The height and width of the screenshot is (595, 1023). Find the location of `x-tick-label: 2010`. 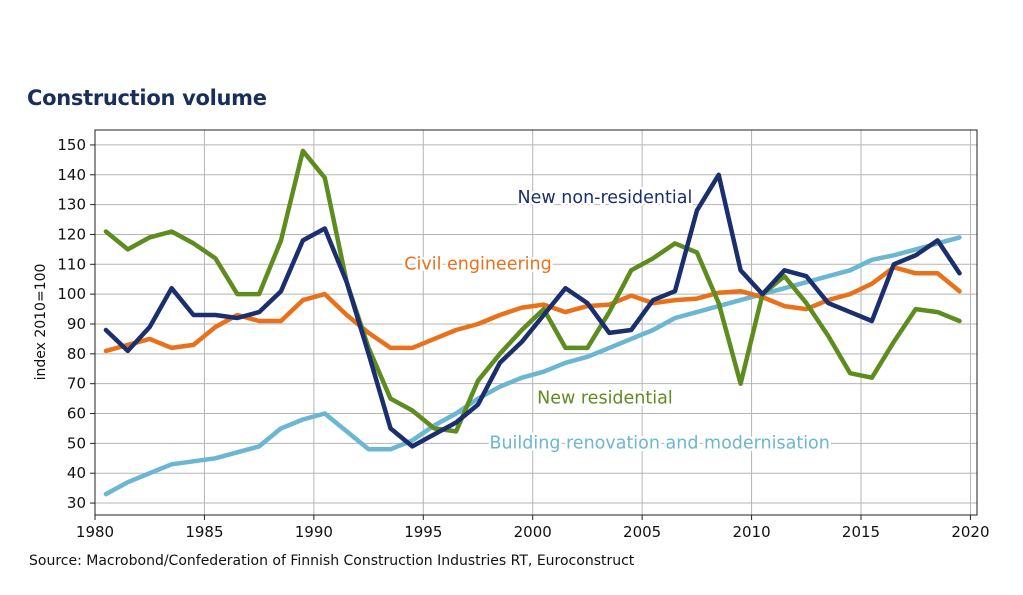

x-tick-label: 2010 is located at coordinates (751, 532).